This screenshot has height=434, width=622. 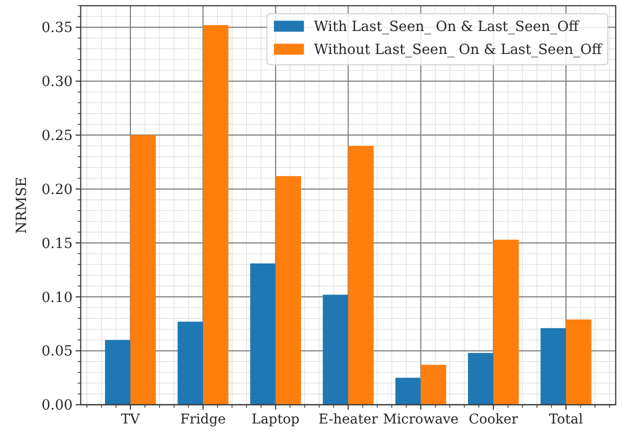 What do you see at coordinates (57, 298) in the screenshot?
I see `y-tick-label: 0.10` at bounding box center [57, 298].